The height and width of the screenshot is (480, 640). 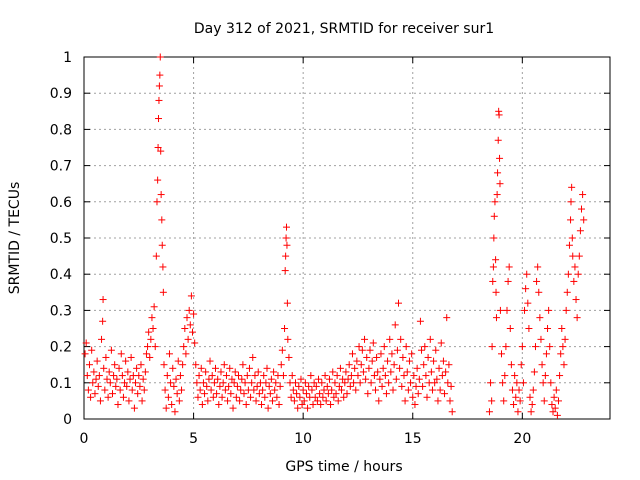 I want to click on x-tick-label: 5, so click(x=193, y=439).